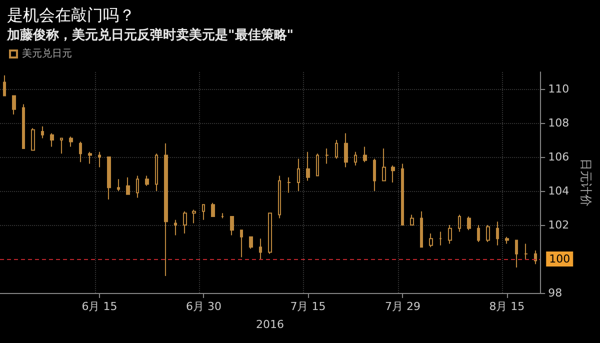 The height and width of the screenshot is (343, 600). What do you see at coordinates (586, 182) in the screenshot?
I see `y-axis-title: 日元计价` at bounding box center [586, 182].